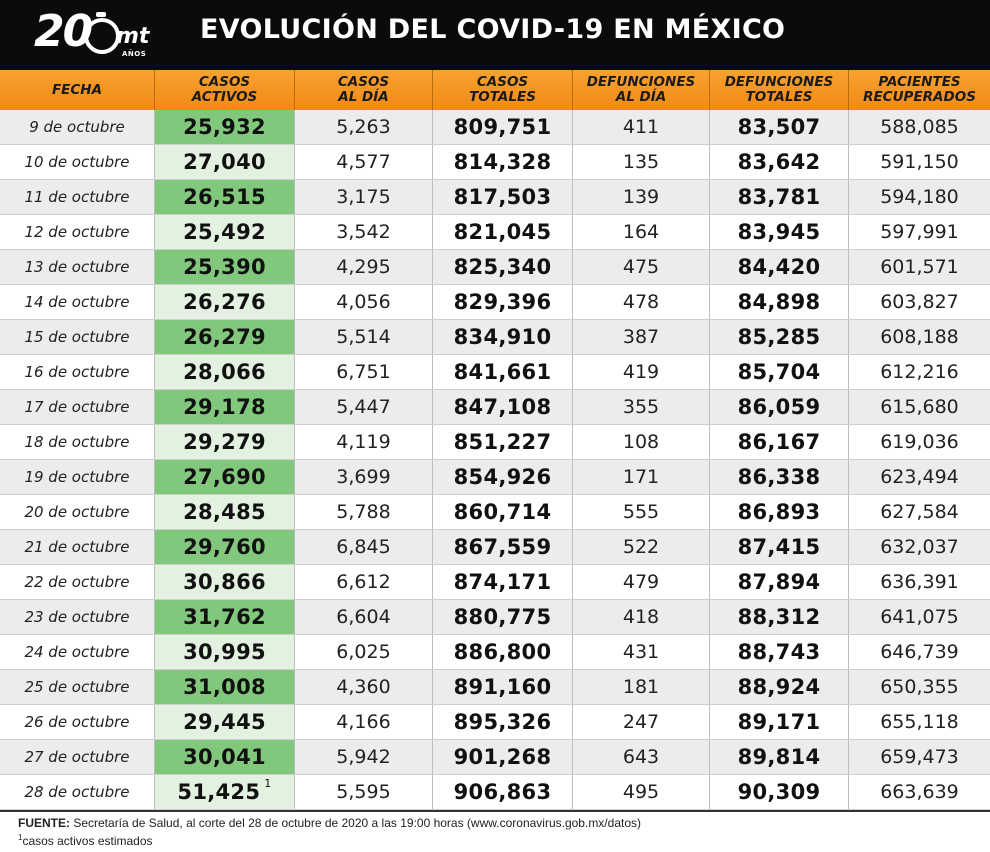 Image resolution: width=990 pixels, height=852 pixels. What do you see at coordinates (502, 372) in the screenshot?
I see `cell-value: 841,661` at bounding box center [502, 372].